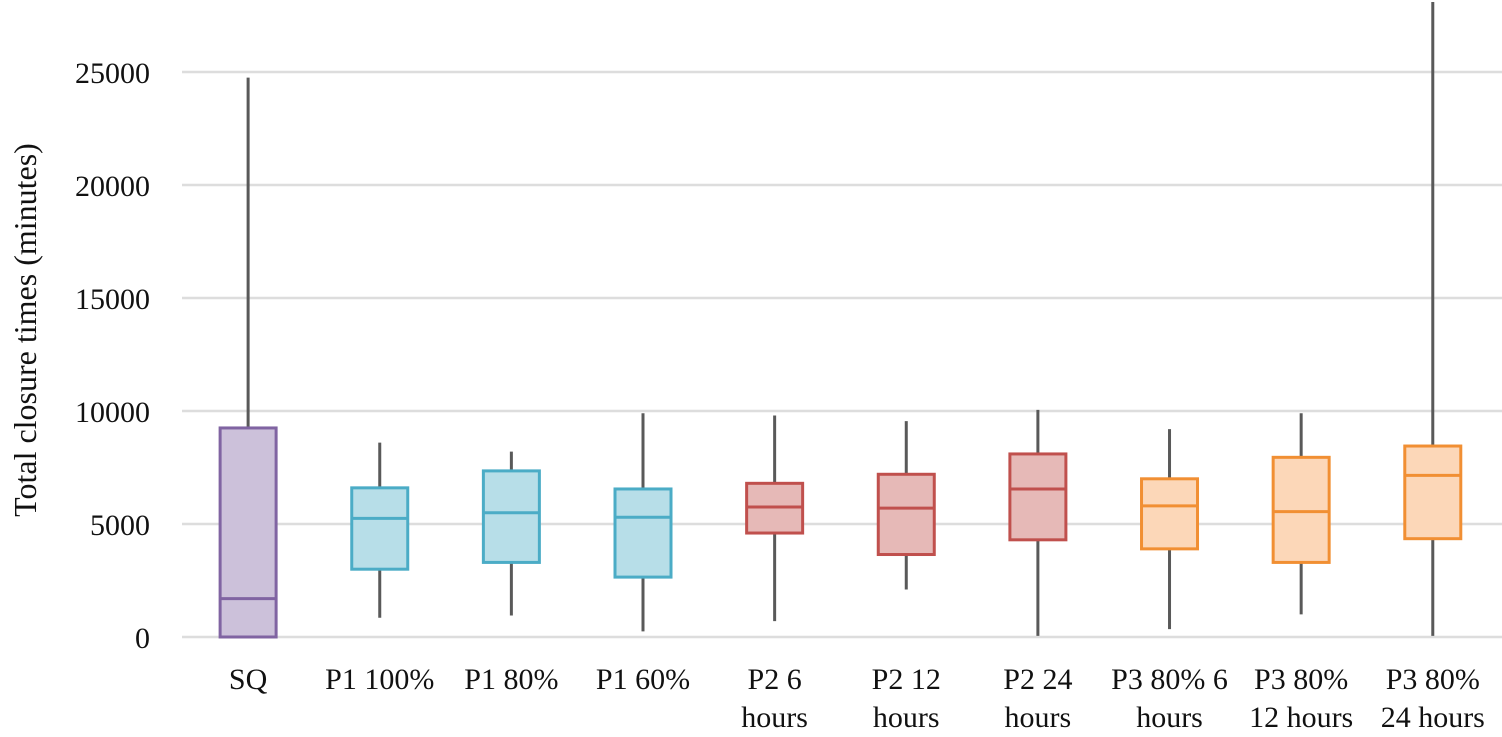 The width and height of the screenshot is (1502, 737). I want to click on x-category-label-p1-80: P1 80%, so click(511, 679).